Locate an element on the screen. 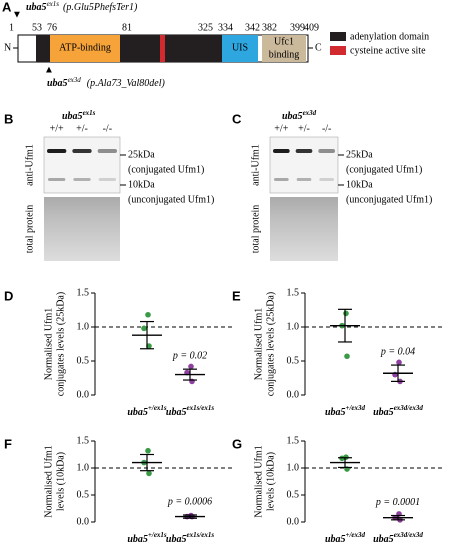 Image resolution: width=468 pixels, height=550 pixels. y-tick-label: 0.5 is located at coordinates (293, 360).